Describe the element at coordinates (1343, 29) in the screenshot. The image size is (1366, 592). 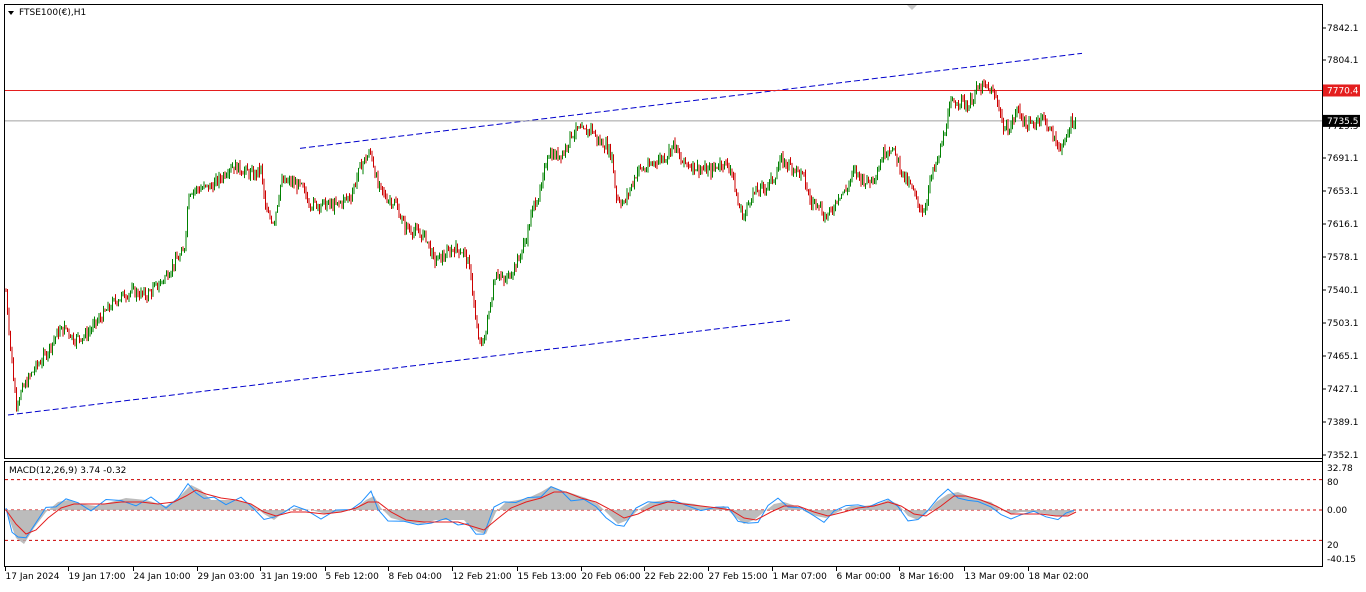
I see `price-axis-label: 7842.1` at that location.